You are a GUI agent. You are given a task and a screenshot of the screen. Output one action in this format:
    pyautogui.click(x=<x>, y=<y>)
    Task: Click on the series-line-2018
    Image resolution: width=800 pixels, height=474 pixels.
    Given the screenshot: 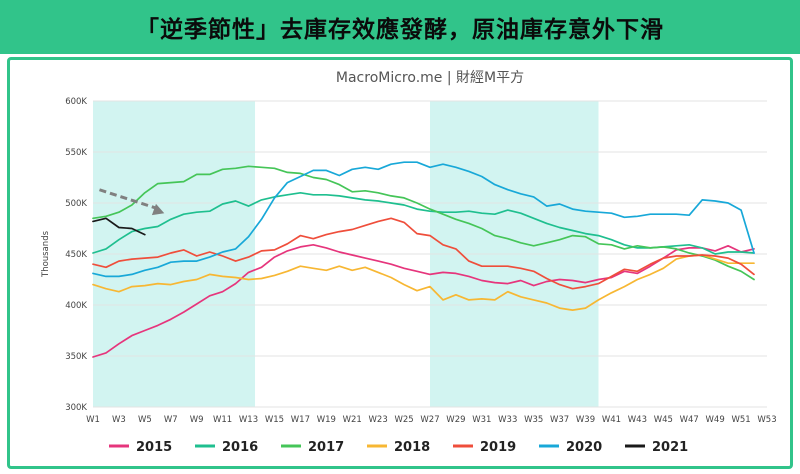 What is the action you would take?
    pyautogui.click(x=423, y=282)
    